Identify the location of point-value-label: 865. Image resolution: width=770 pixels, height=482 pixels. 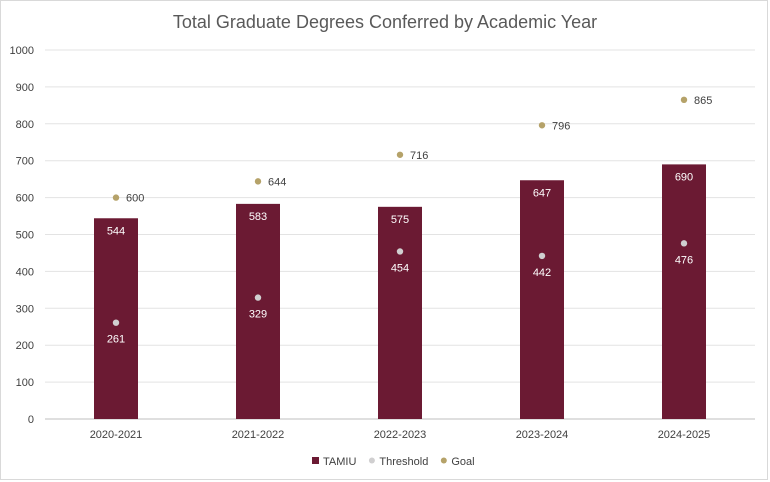
(703, 101).